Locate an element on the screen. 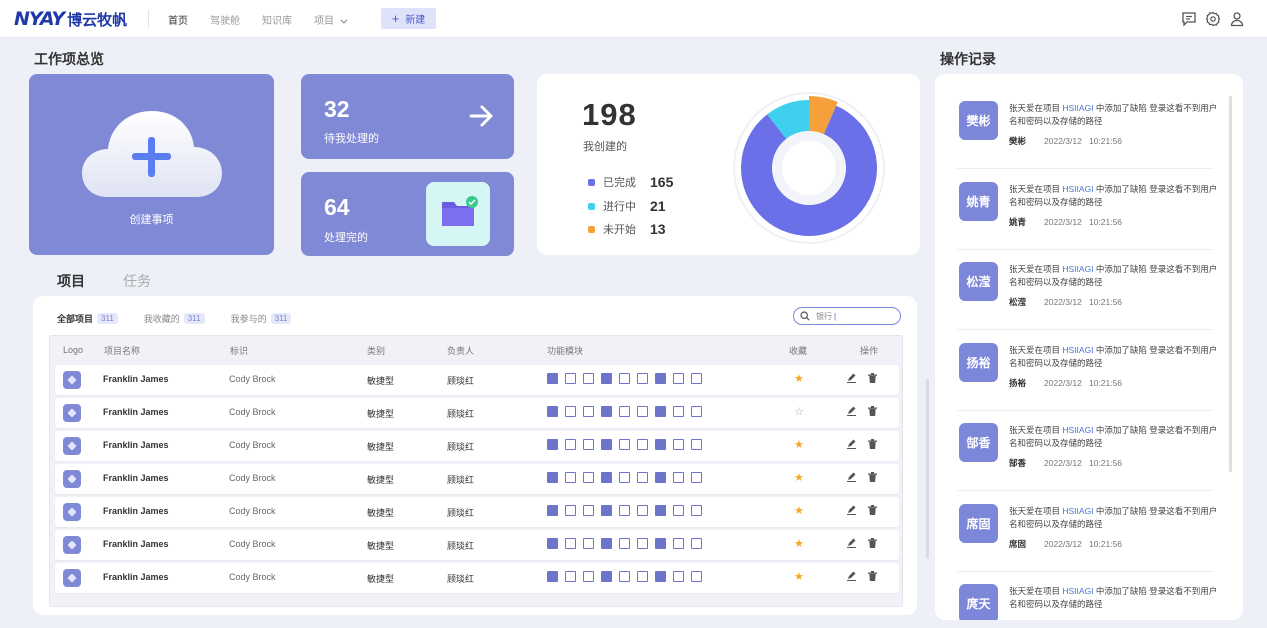  tab-projects: 项目 is located at coordinates (71, 281).